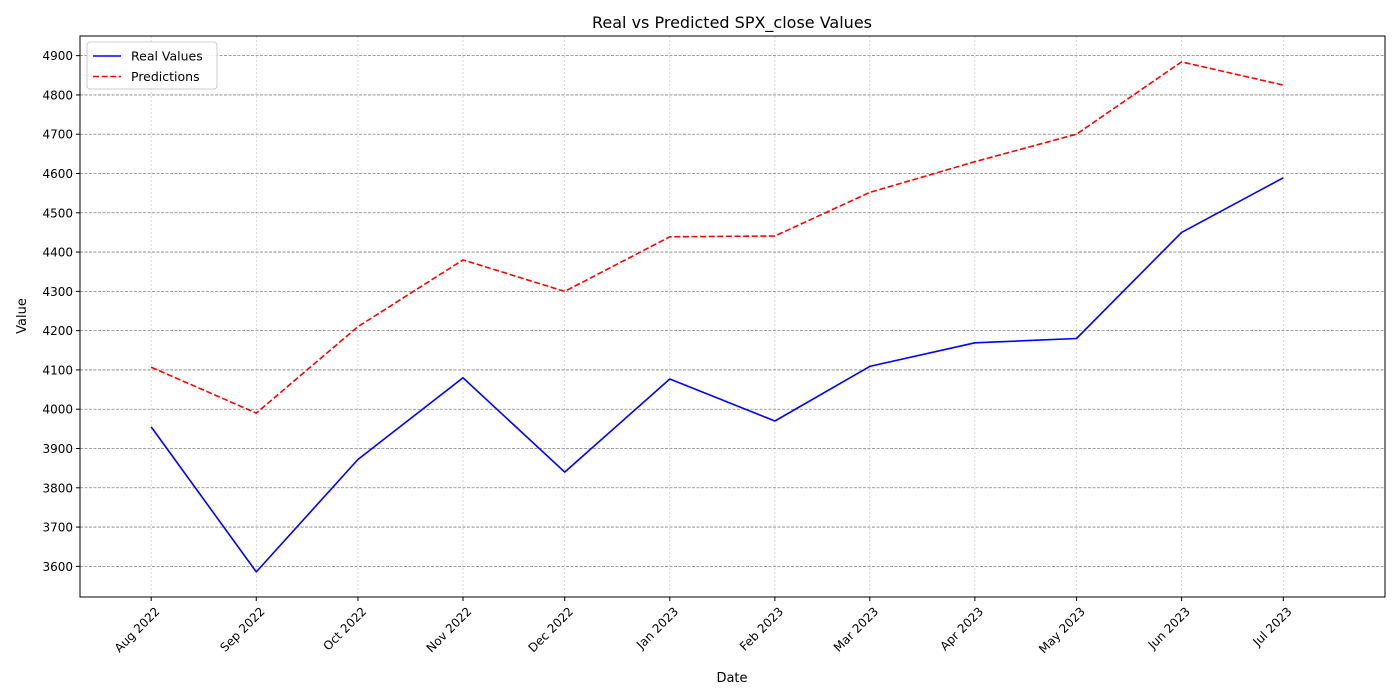 The width and height of the screenshot is (1400, 700). What do you see at coordinates (1272, 626) in the screenshot?
I see `x-tick-label: Jul 2023` at bounding box center [1272, 626].